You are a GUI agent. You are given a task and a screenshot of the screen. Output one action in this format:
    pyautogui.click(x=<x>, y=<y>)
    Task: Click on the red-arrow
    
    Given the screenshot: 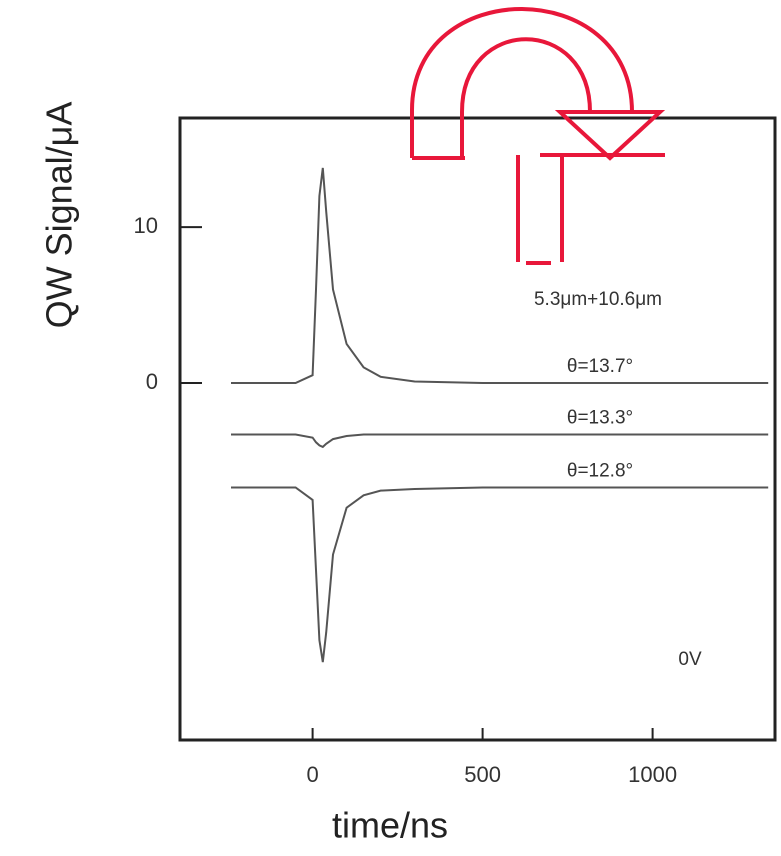 What is the action you would take?
    pyautogui.click(x=538, y=136)
    